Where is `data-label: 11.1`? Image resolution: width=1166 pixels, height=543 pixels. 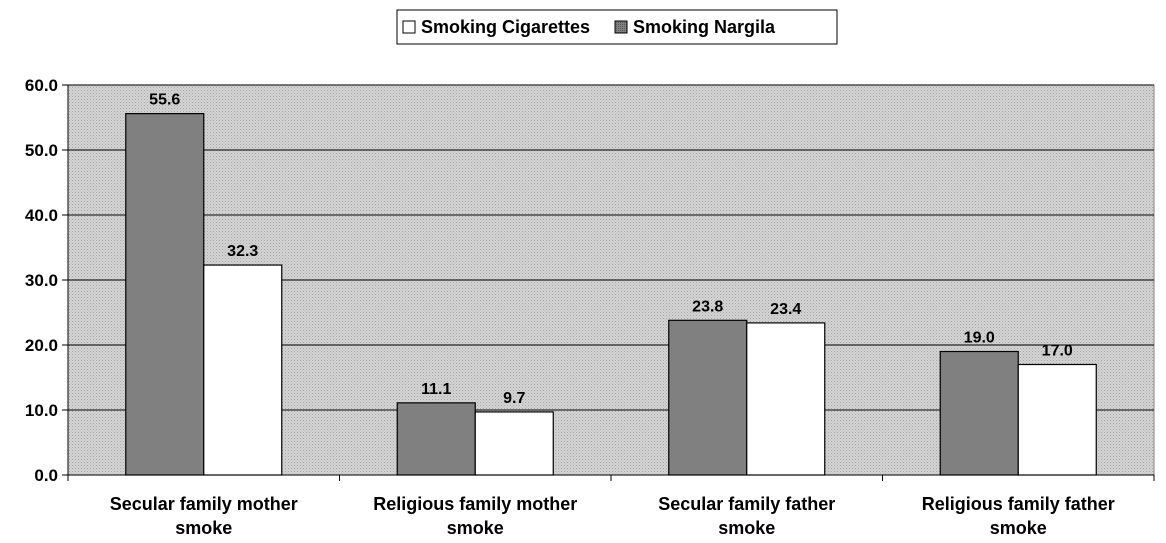
data-label: 11.1 is located at coordinates (436, 389).